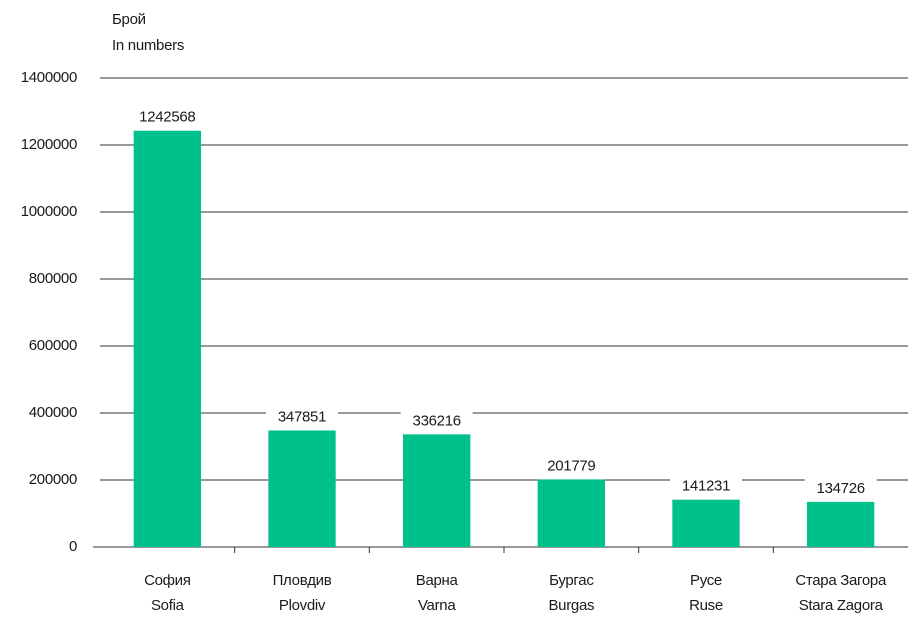  I want to click on x-tick-label: Varna, so click(437, 605).